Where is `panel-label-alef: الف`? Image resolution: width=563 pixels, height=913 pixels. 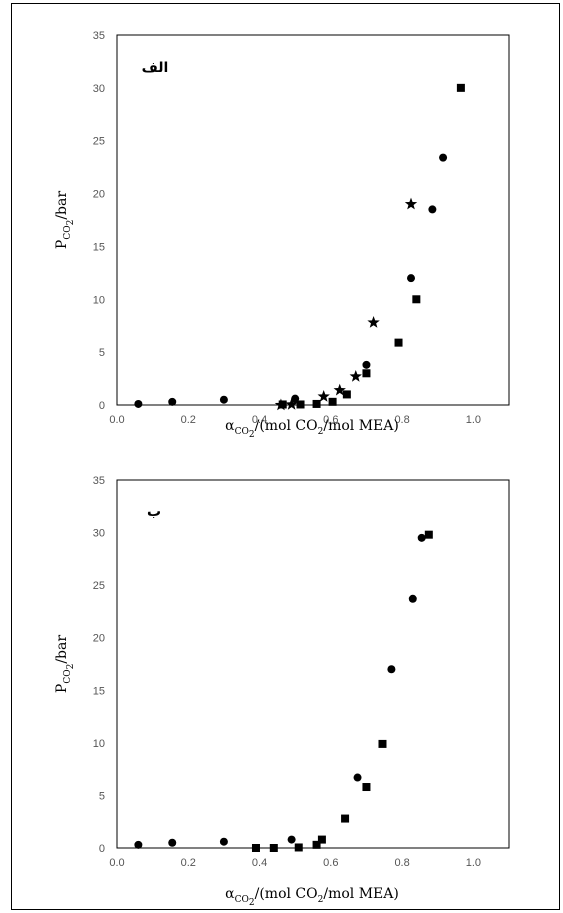 panel-label-alef: الف is located at coordinates (155, 68).